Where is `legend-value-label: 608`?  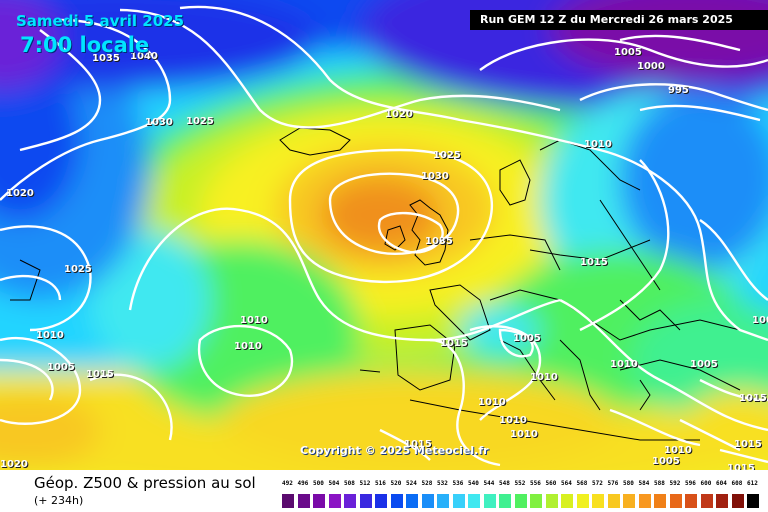
legend-value-label: 608 is located at coordinates (737, 483).